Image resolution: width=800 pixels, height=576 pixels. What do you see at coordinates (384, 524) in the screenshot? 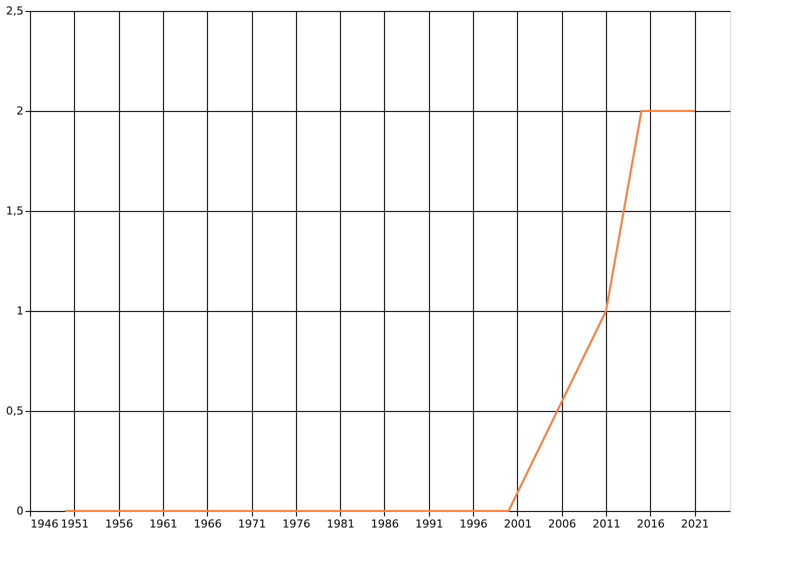
I see `x-tick-label: 1986` at bounding box center [384, 524].